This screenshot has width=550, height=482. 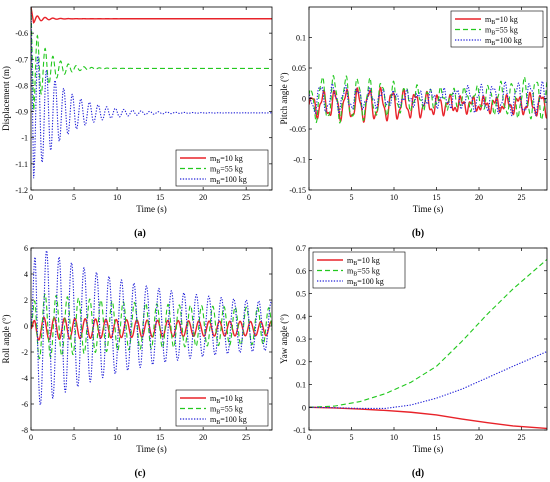 I want to click on y-tick-label: 0.05, so click(x=299, y=68).